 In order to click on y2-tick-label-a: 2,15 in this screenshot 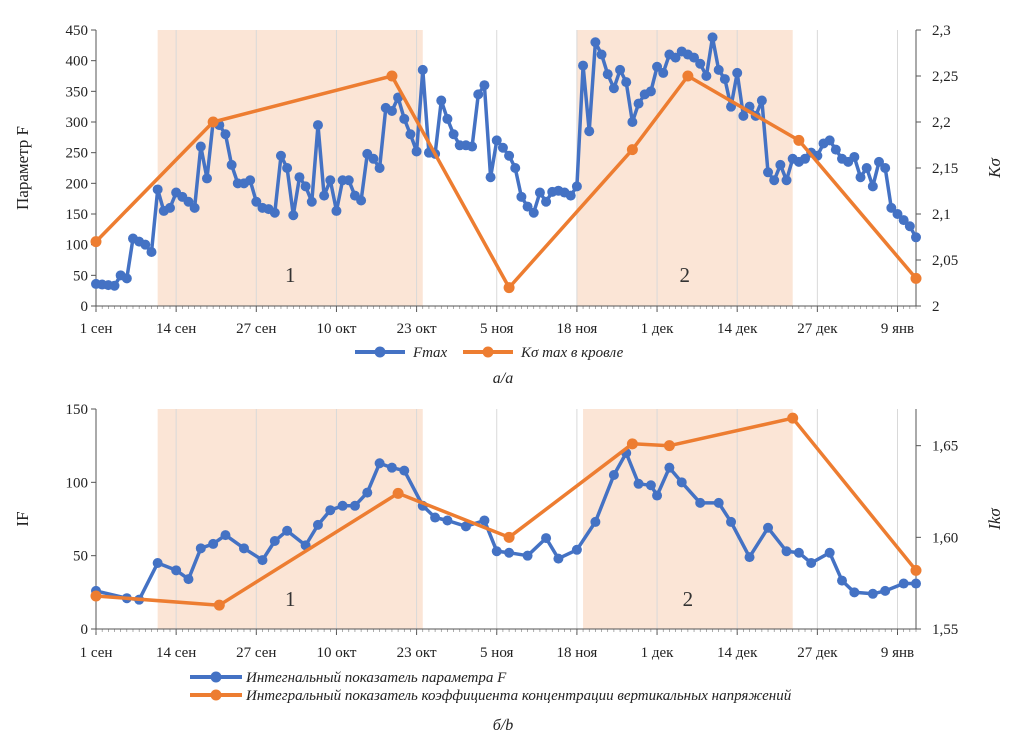, I will do `click(945, 169)`.